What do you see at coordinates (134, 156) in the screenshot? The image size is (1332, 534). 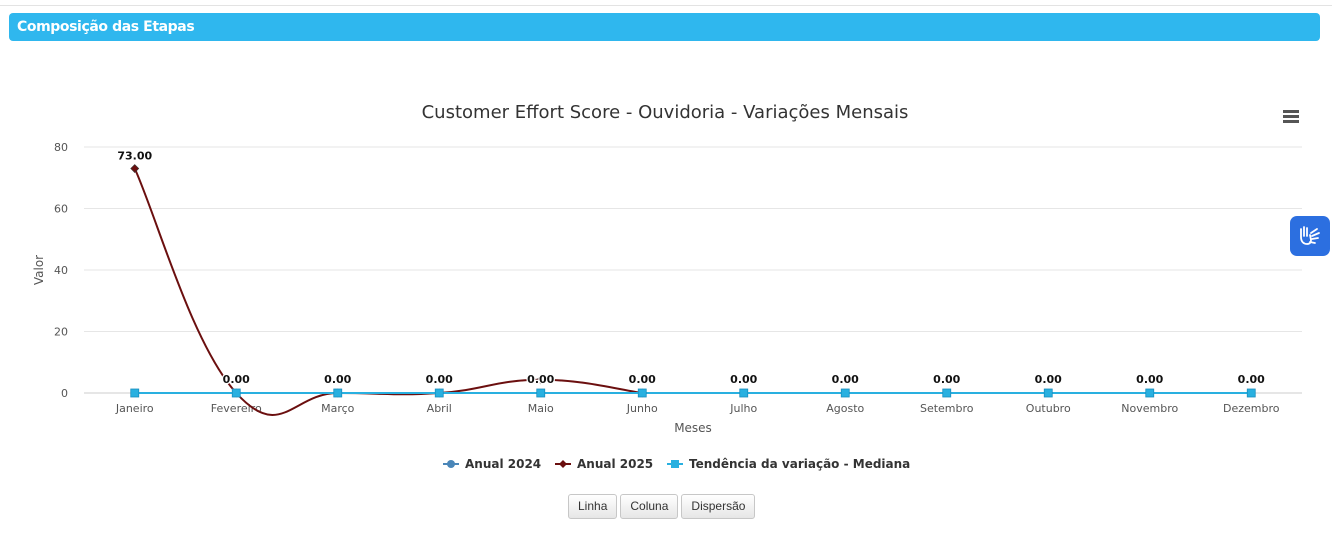 I see `data-label: 73.00` at bounding box center [134, 156].